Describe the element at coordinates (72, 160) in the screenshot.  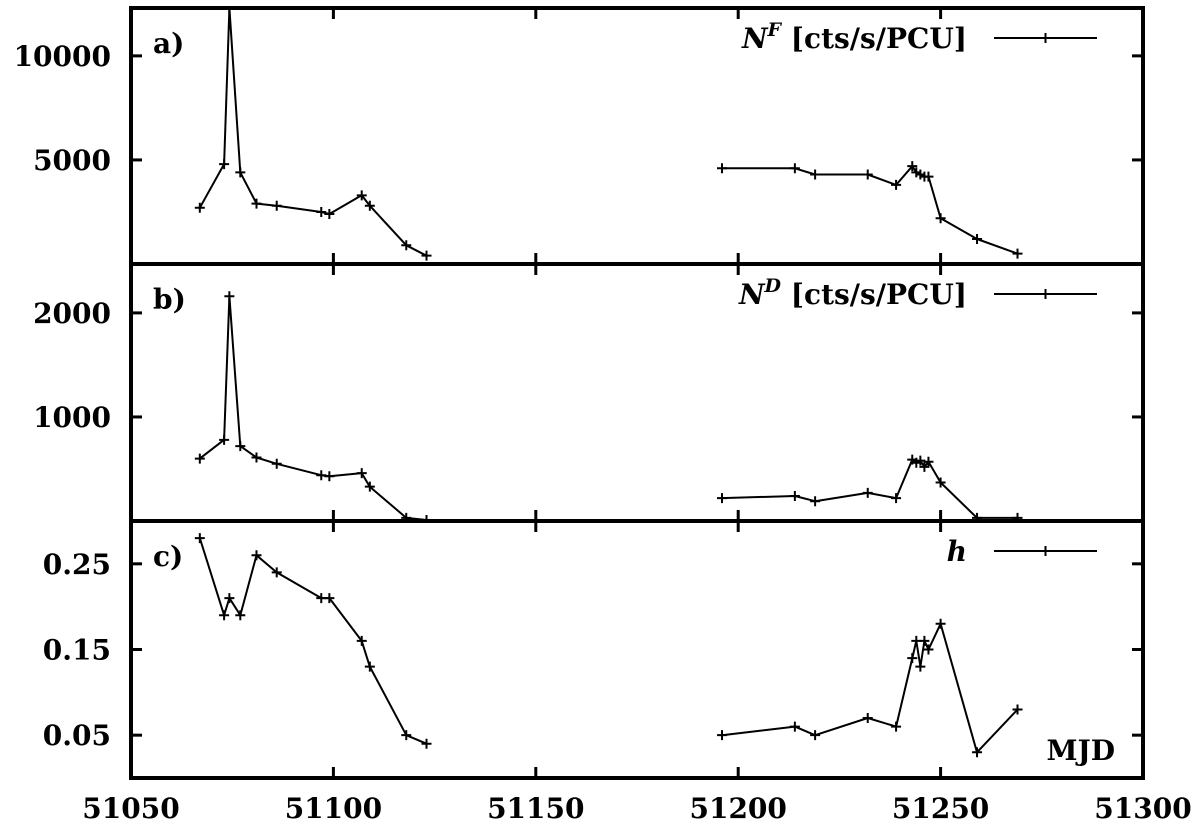
I see `y-tick-label: 5000` at that location.